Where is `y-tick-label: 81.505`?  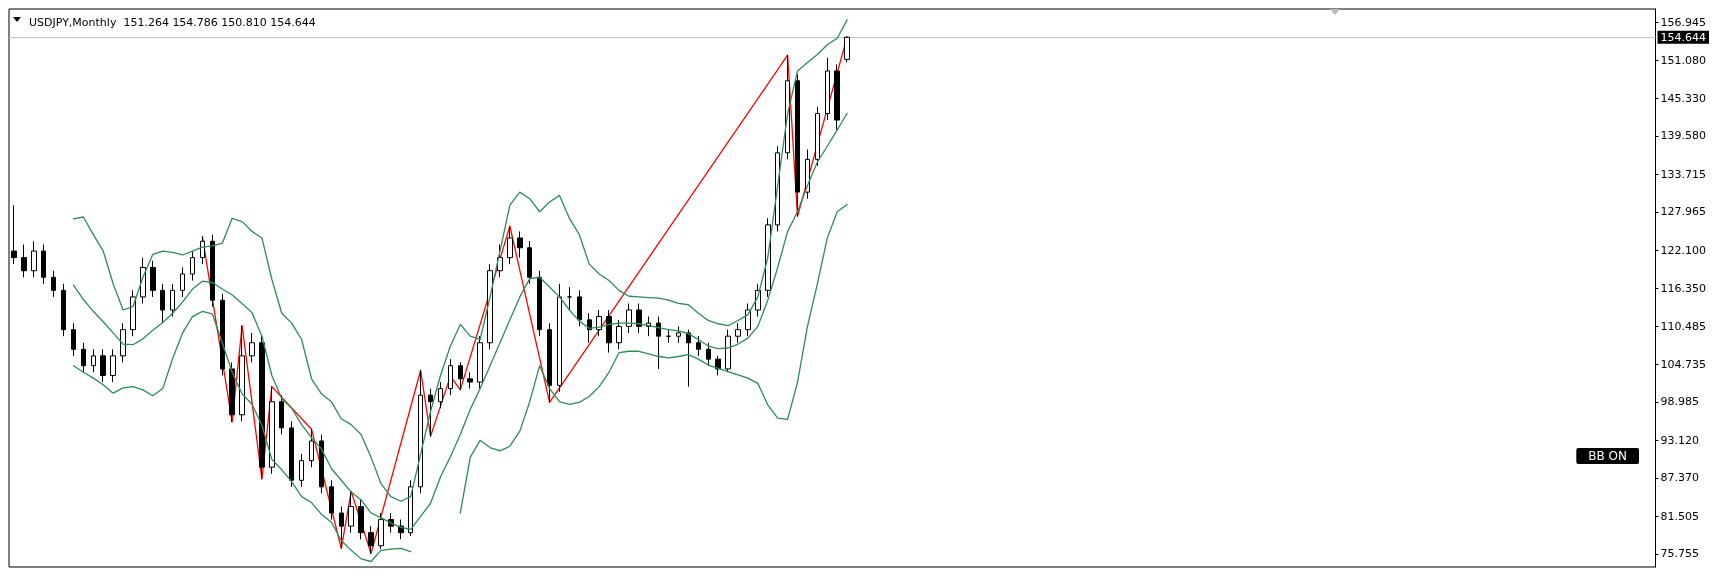 y-tick-label: 81.505 is located at coordinates (1680, 516).